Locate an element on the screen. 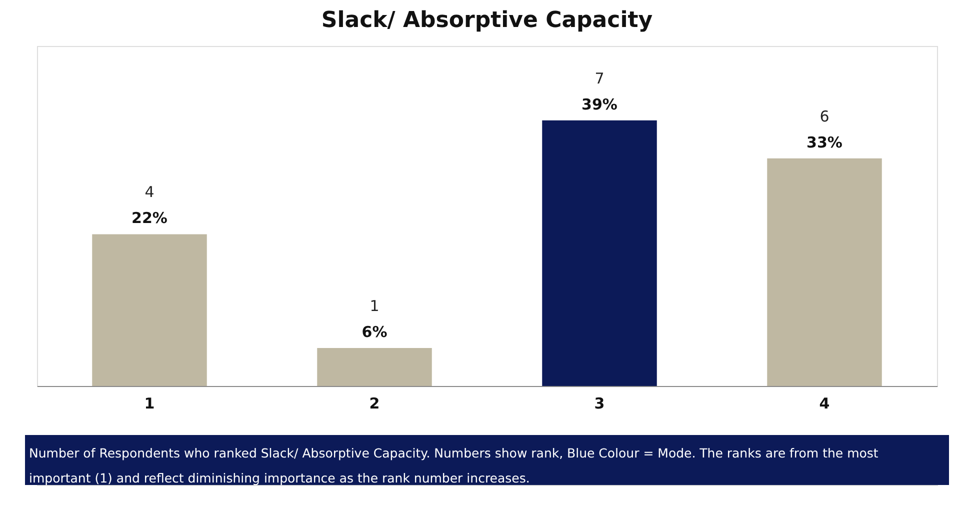 This screenshot has height=521, width=978. data-label: 6 is located at coordinates (825, 116).